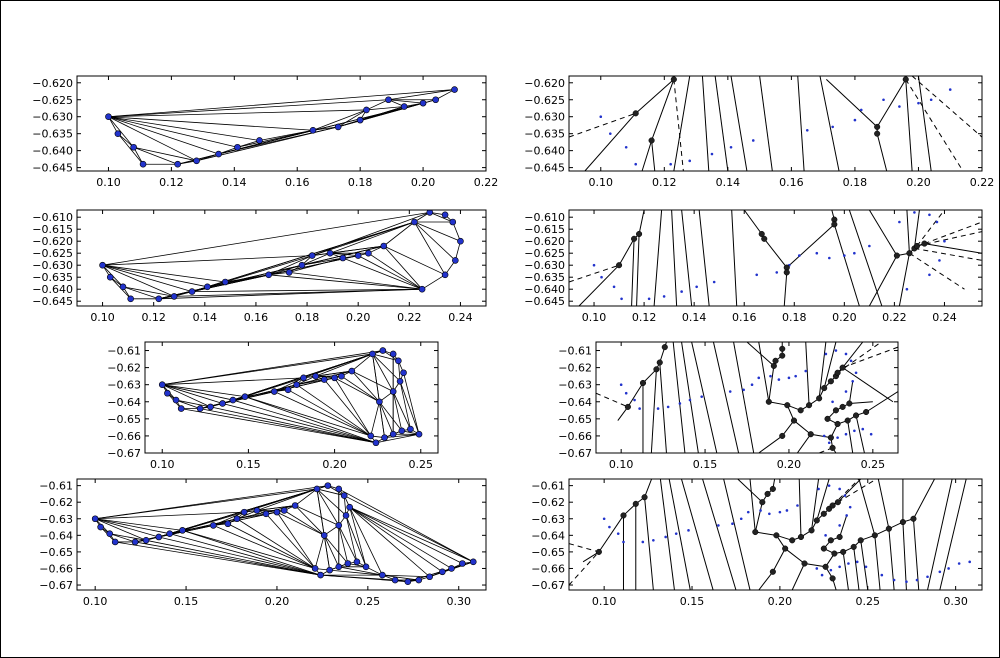  Describe the element at coordinates (575, 436) in the screenshot. I see `y-tick-label: −0.66` at that location.